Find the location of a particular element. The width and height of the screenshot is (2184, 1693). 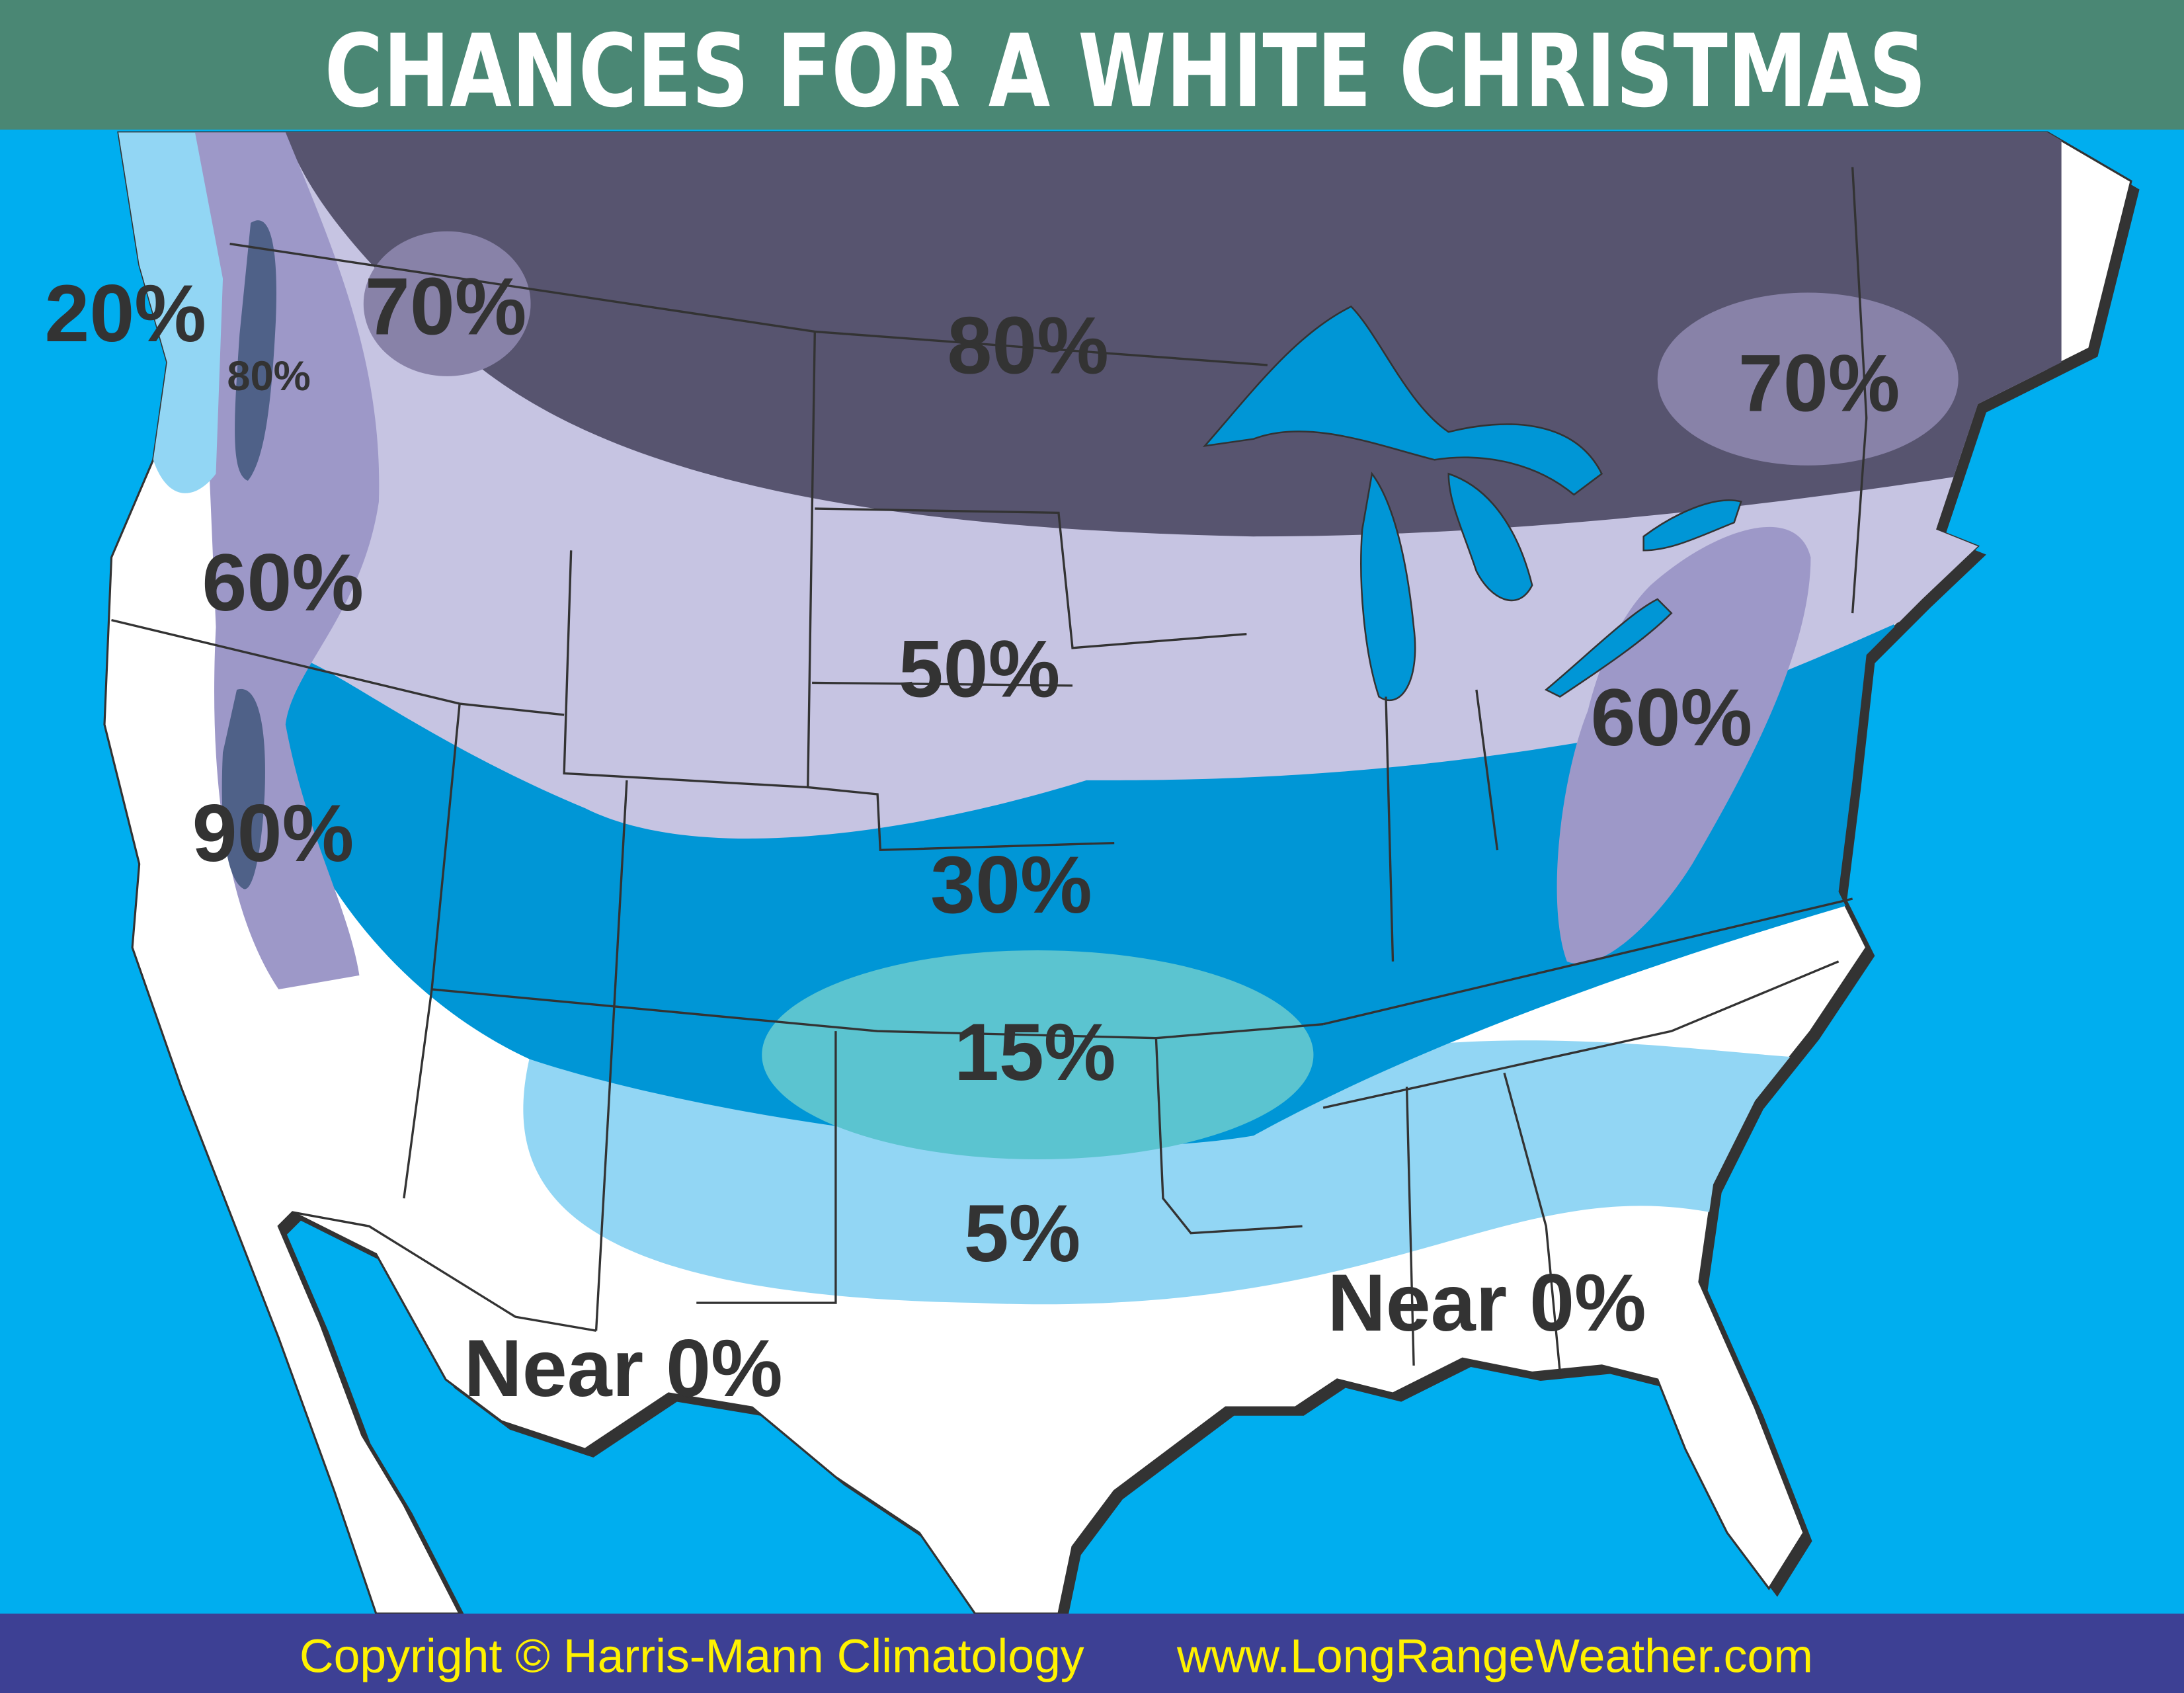

label-5pct: 5% is located at coordinates (1022, 1233).